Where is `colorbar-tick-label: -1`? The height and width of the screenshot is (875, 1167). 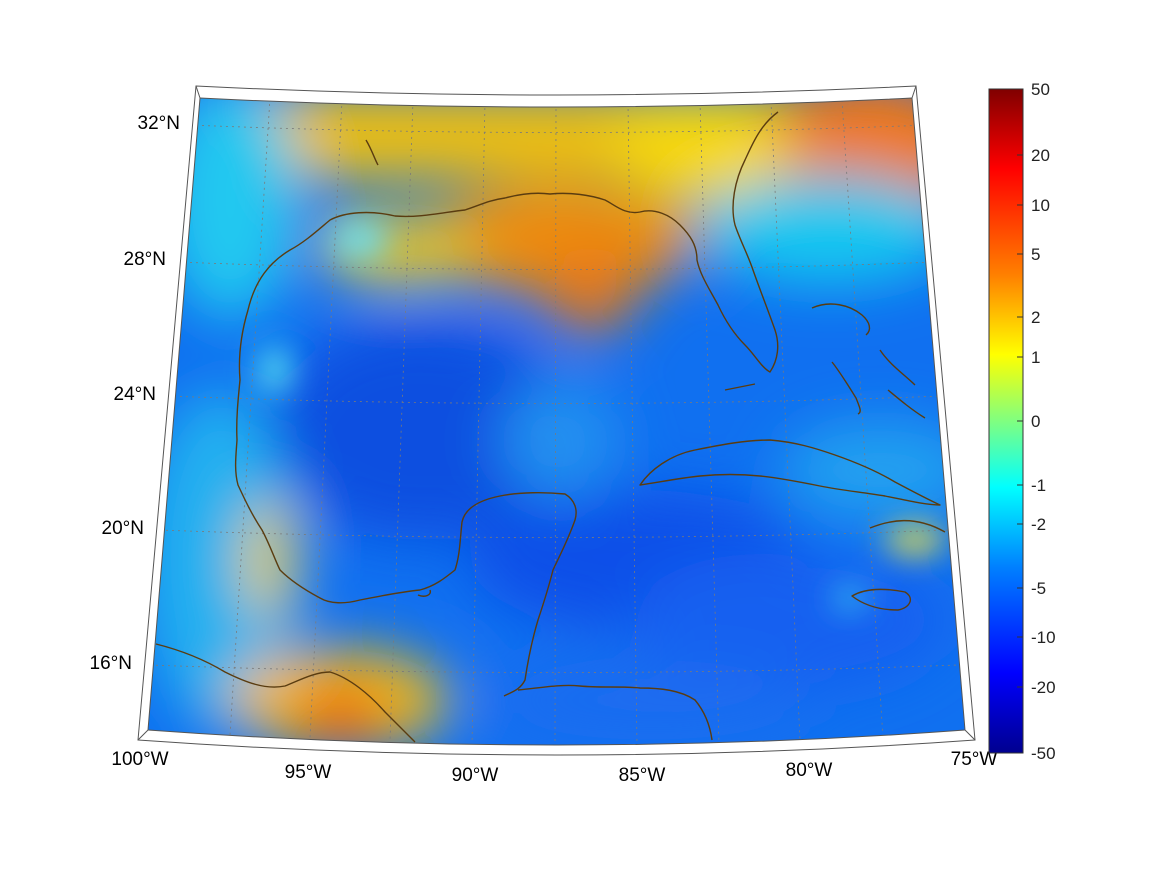
colorbar-tick-label: -1 is located at coordinates (1038, 485).